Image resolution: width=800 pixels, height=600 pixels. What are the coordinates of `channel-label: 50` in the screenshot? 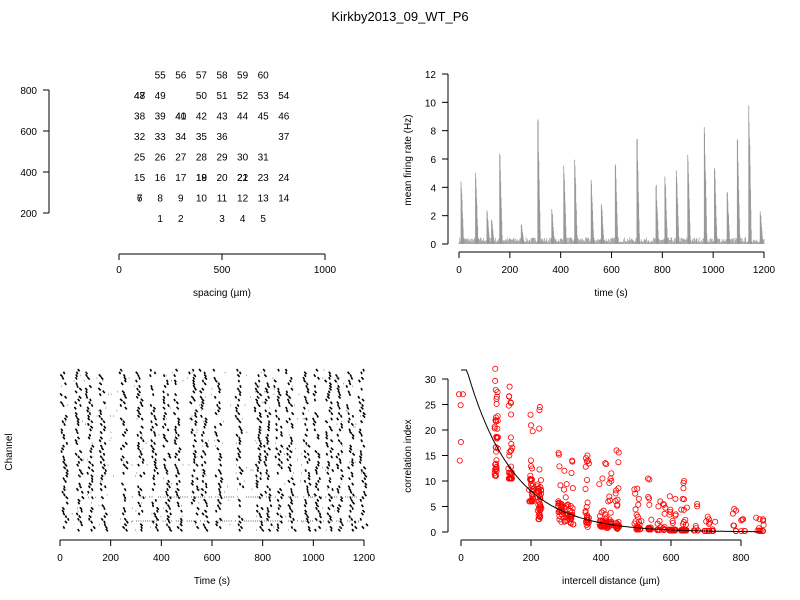 It's located at (202, 96).